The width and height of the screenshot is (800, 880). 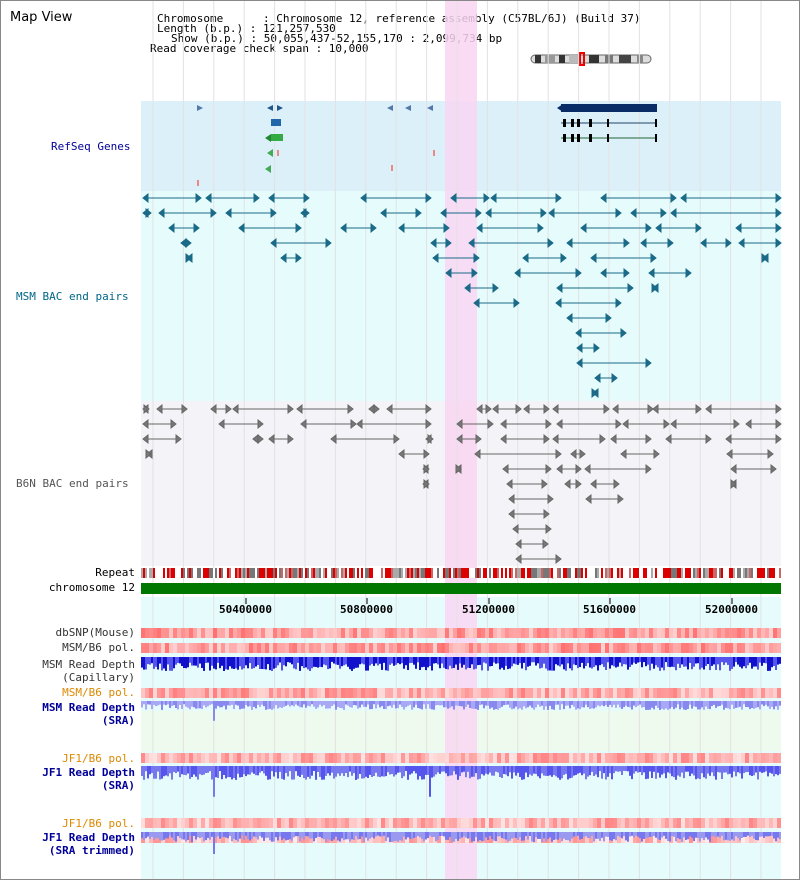 What do you see at coordinates (88, 664) in the screenshot?
I see `track-label-msm-read-depth: MSM Read Depth` at bounding box center [88, 664].